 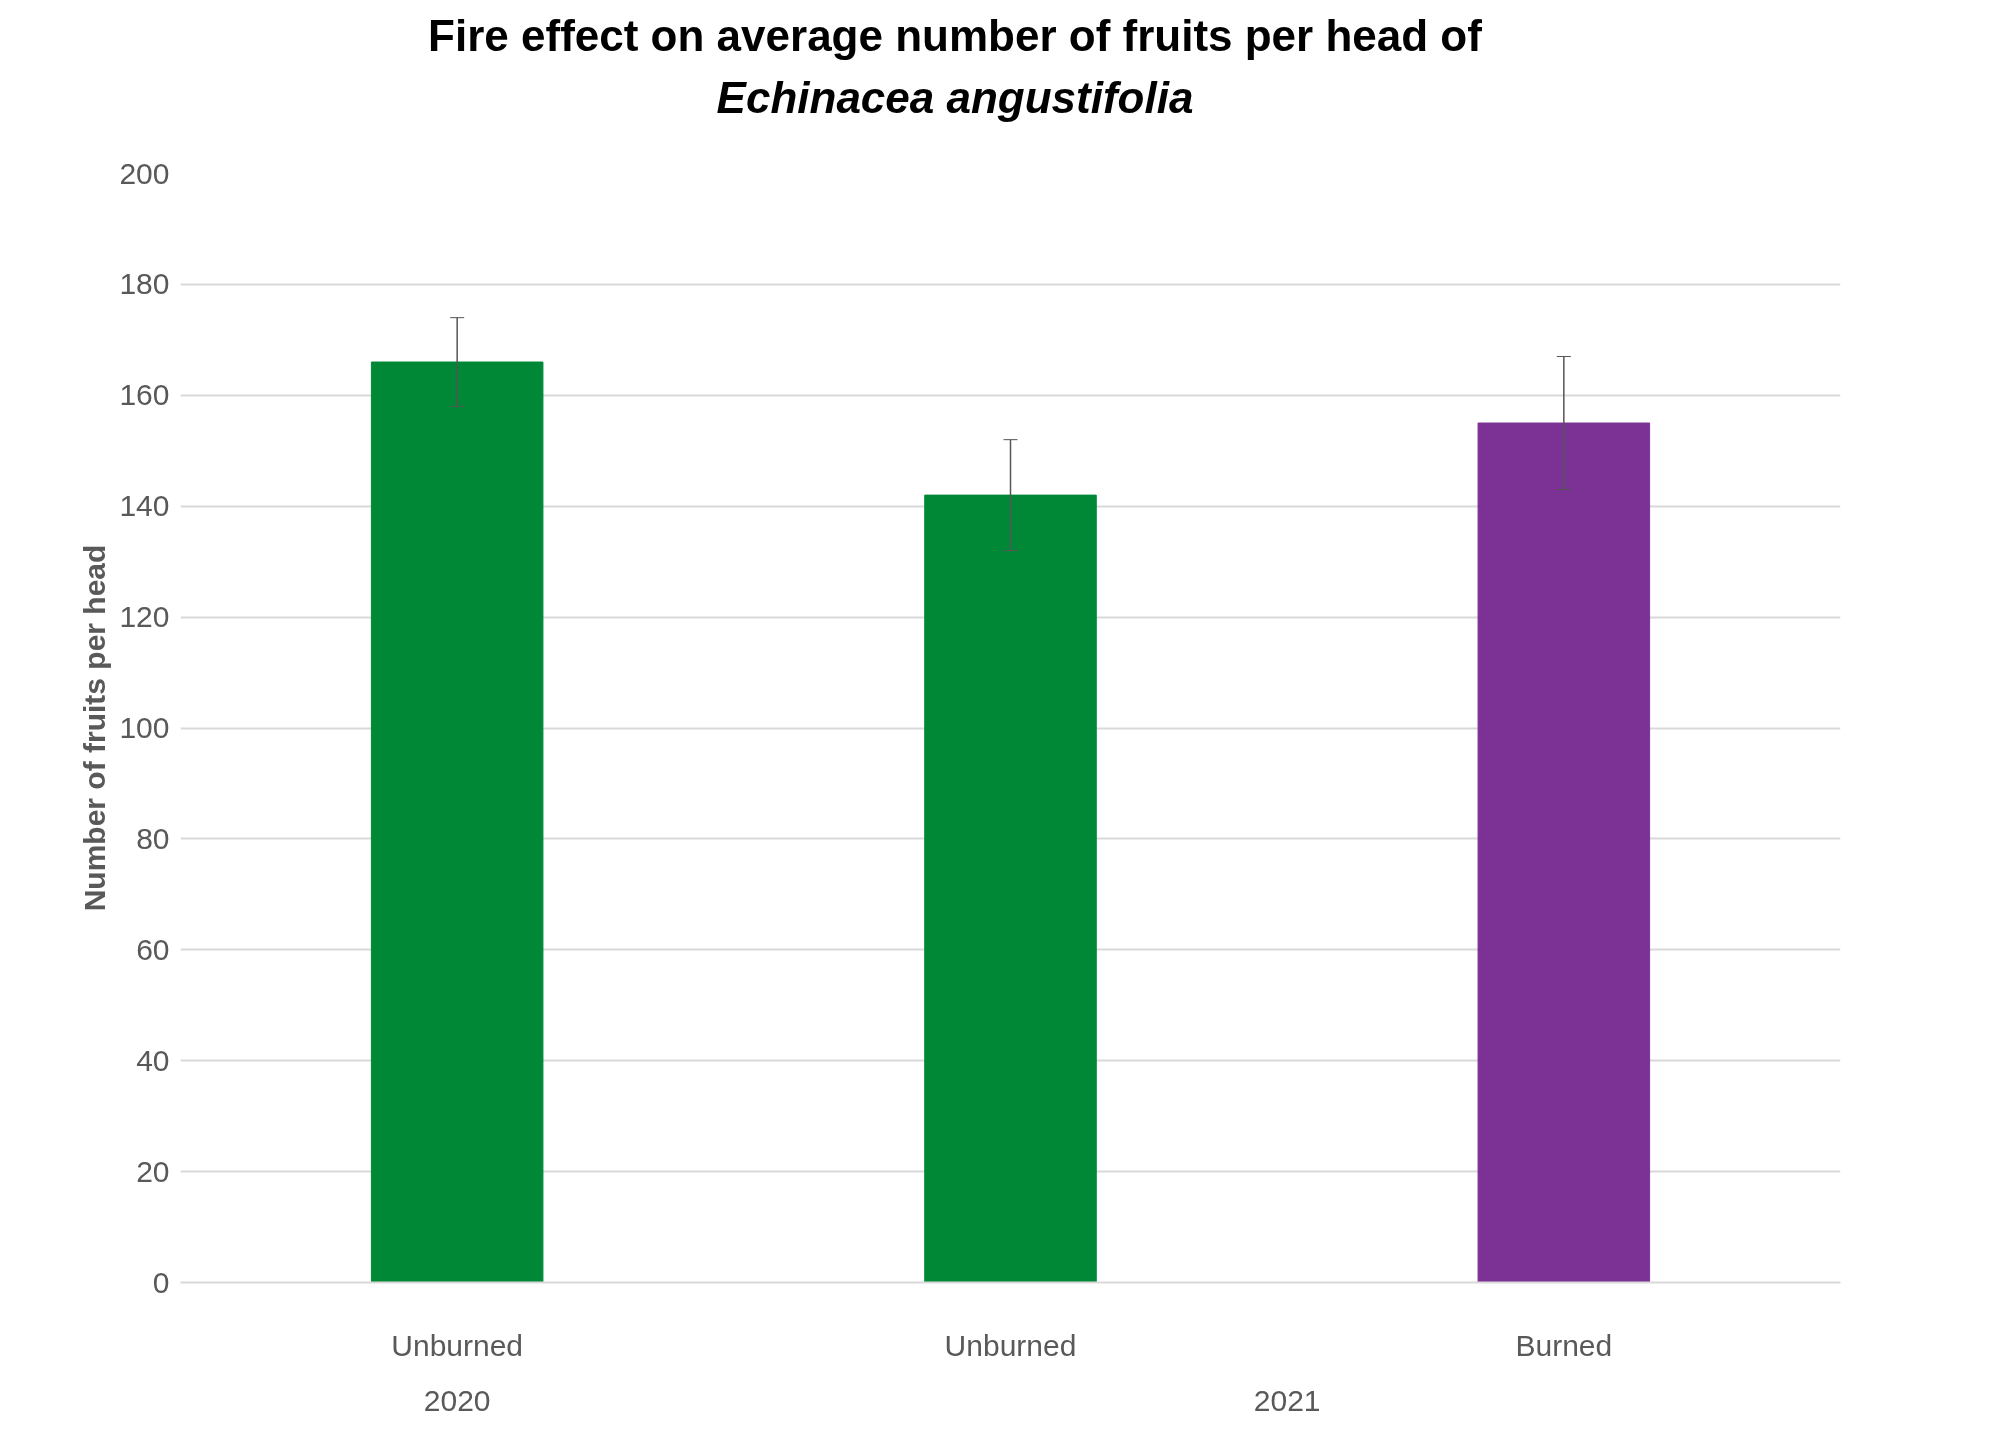 I want to click on y-tick-label: 20, so click(x=153, y=1171).